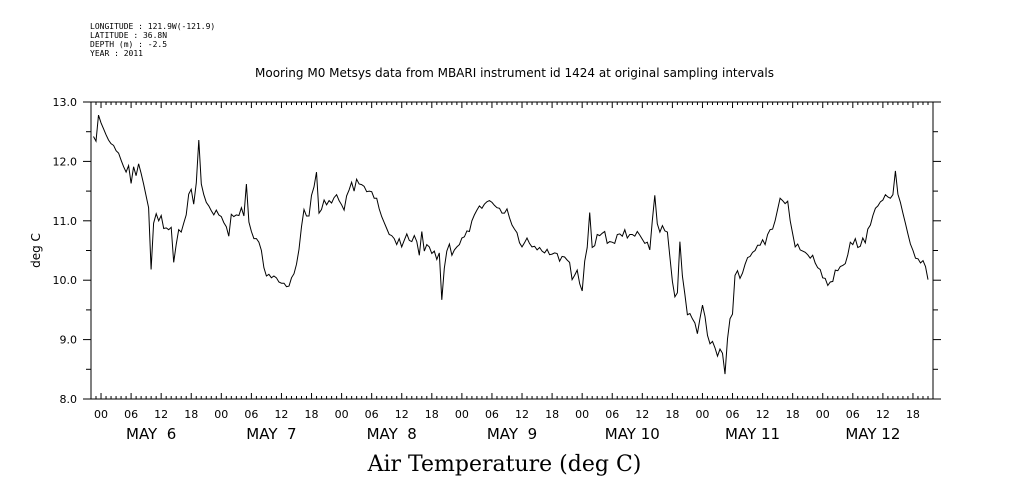 This screenshot has width=1009, height=504. What do you see at coordinates (65, 102) in the screenshot?
I see `y-tick-label: 13.0` at bounding box center [65, 102].